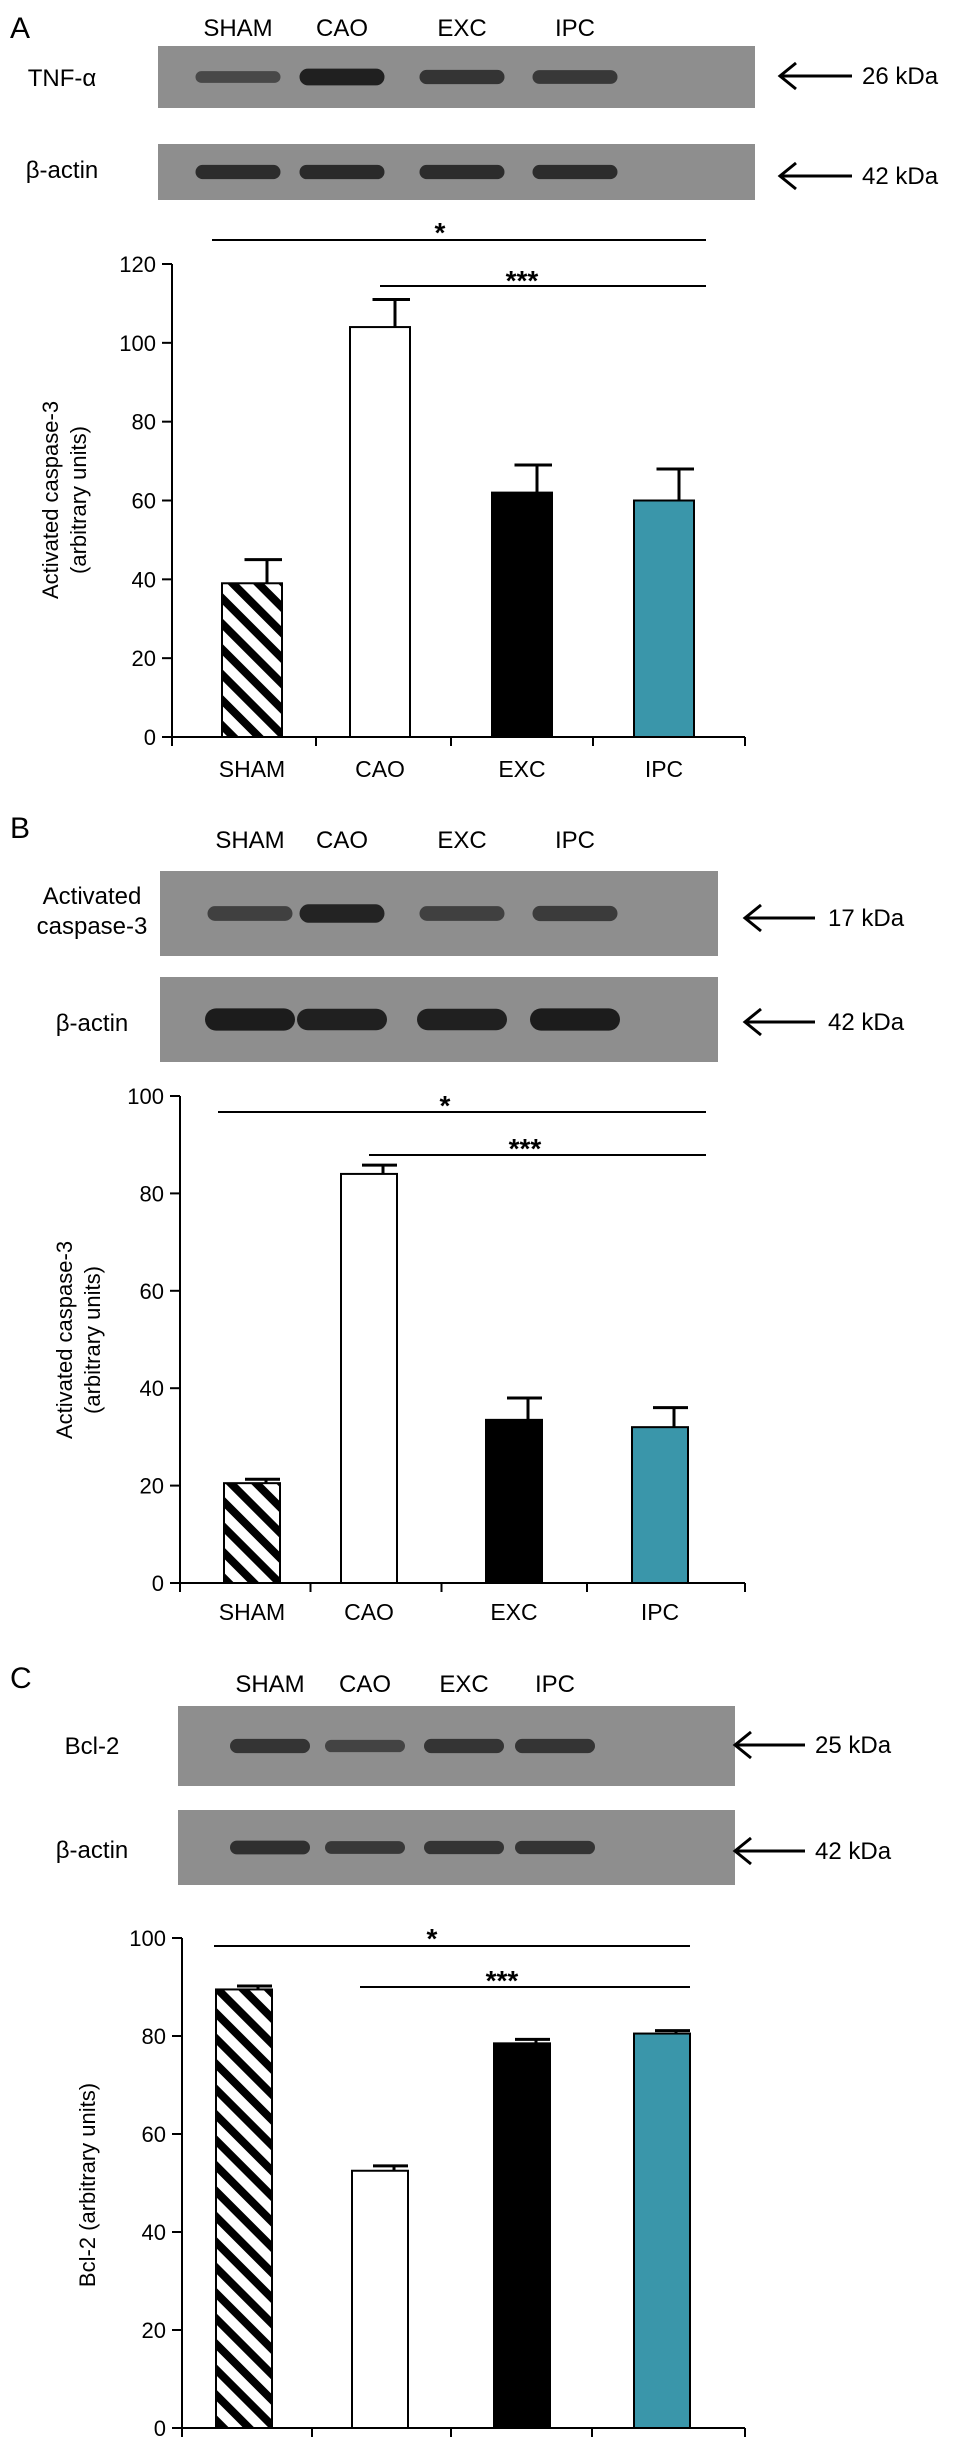 This screenshot has height=2442, width=969. What do you see at coordinates (92, 926) in the screenshot?
I see `blot-label: caspase-3` at bounding box center [92, 926].